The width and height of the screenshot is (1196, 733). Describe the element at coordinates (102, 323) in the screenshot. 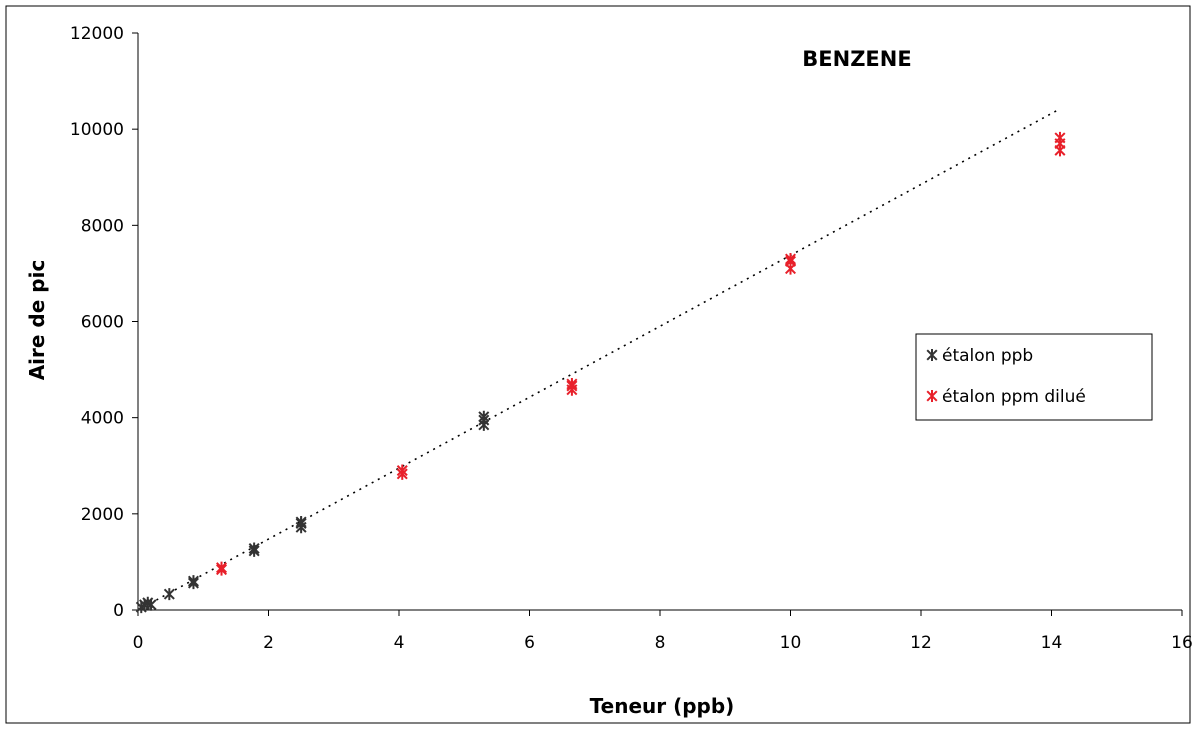

I see `y-tick-label: 6000` at that location.